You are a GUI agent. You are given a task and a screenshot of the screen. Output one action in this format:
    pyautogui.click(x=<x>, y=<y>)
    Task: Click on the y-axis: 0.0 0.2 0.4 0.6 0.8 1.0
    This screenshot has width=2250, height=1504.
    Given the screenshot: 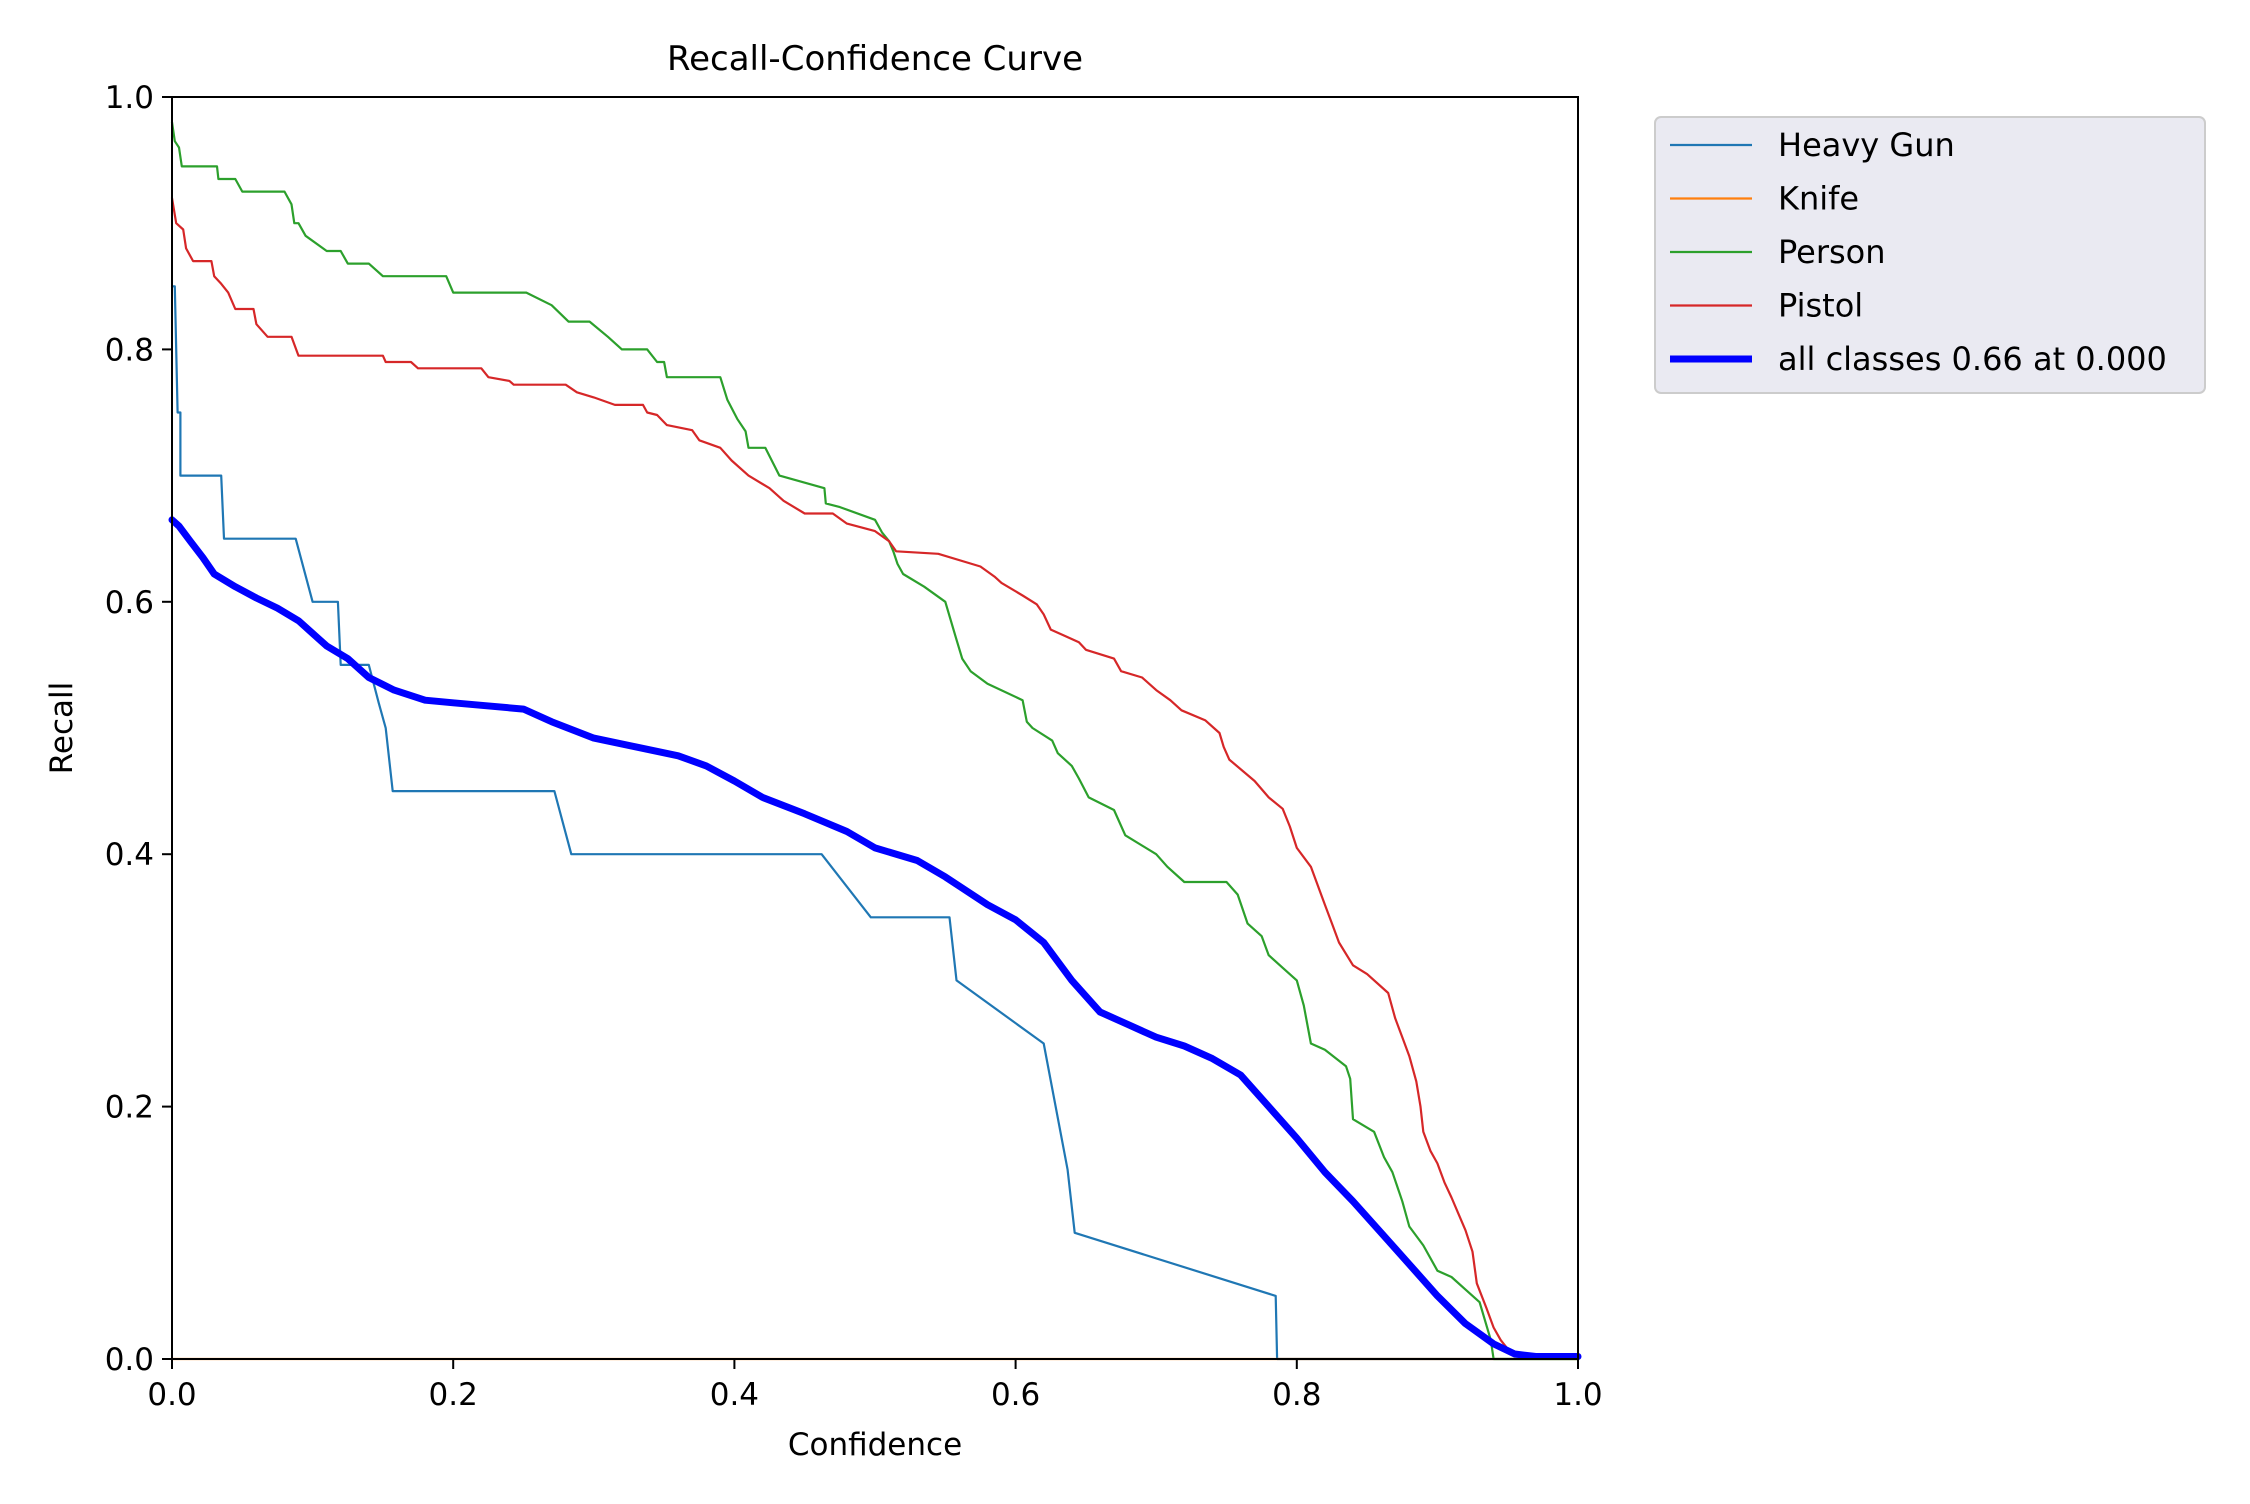 What is the action you would take?
    pyautogui.click(x=138, y=729)
    